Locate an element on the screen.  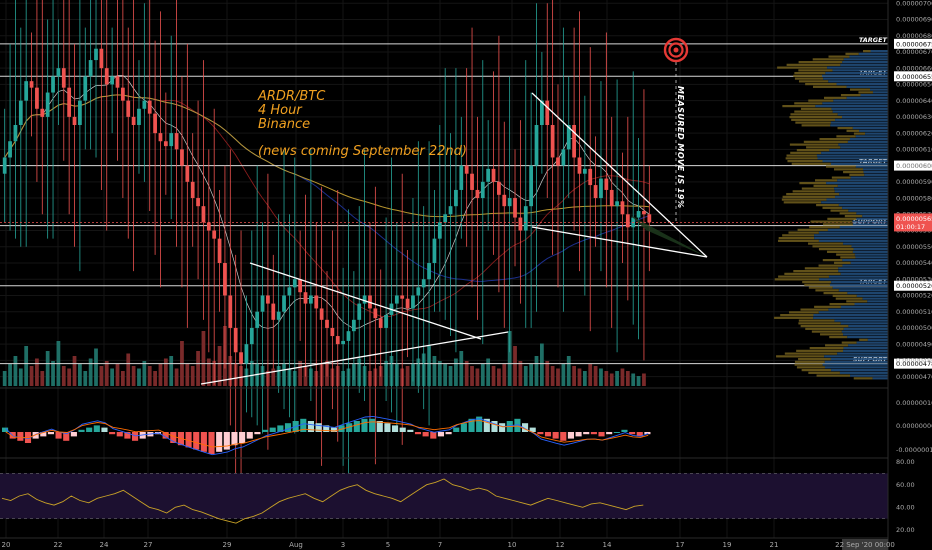
x-tick-label: 7 is located at coordinates (440, 545).